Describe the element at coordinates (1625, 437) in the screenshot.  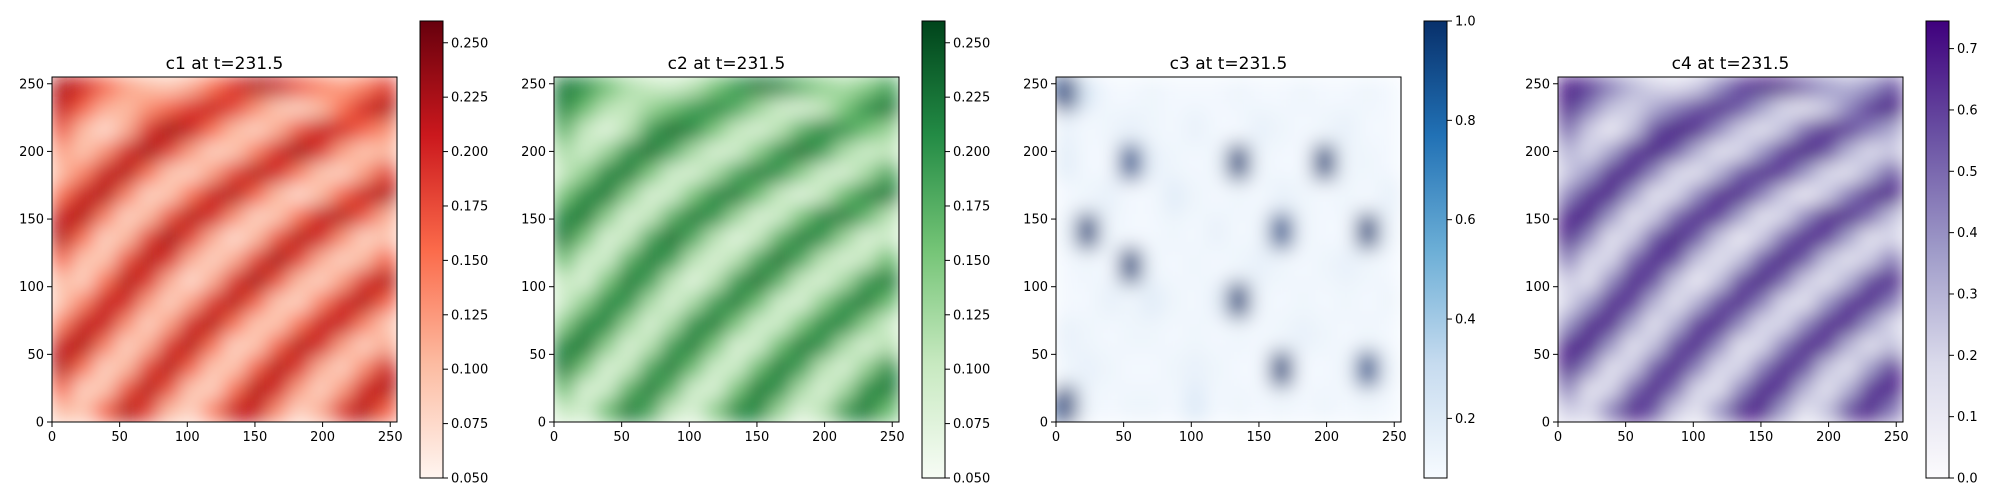
I see `x-tick-label: 50` at that location.